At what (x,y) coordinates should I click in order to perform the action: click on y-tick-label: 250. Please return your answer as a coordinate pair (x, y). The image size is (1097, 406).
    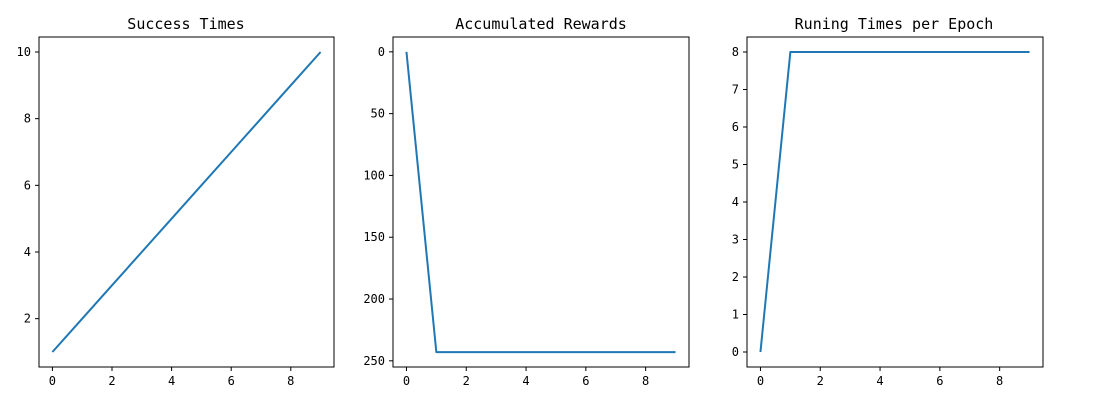
    Looking at the image, I should click on (374, 361).